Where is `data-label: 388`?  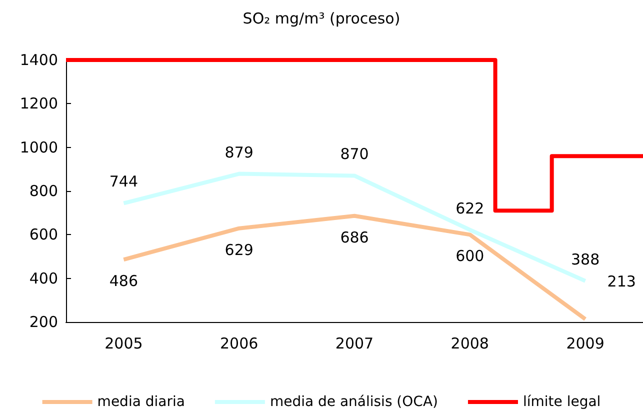 data-label: 388 is located at coordinates (585, 259).